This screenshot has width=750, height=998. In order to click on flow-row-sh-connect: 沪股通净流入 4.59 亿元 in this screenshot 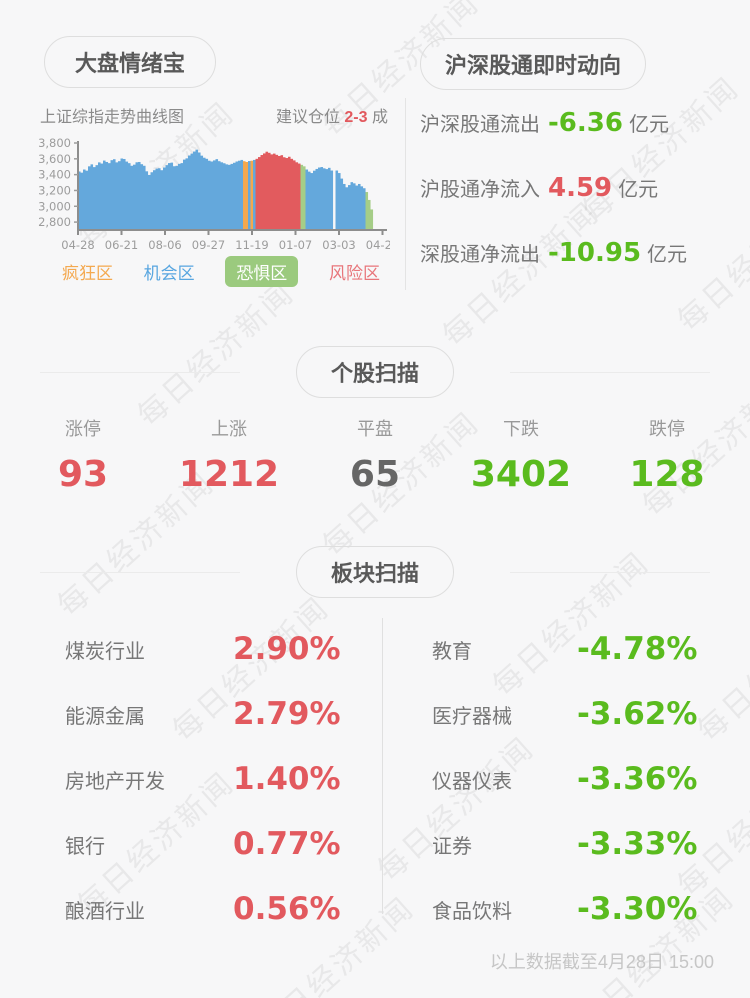, I will do `click(539, 188)`.